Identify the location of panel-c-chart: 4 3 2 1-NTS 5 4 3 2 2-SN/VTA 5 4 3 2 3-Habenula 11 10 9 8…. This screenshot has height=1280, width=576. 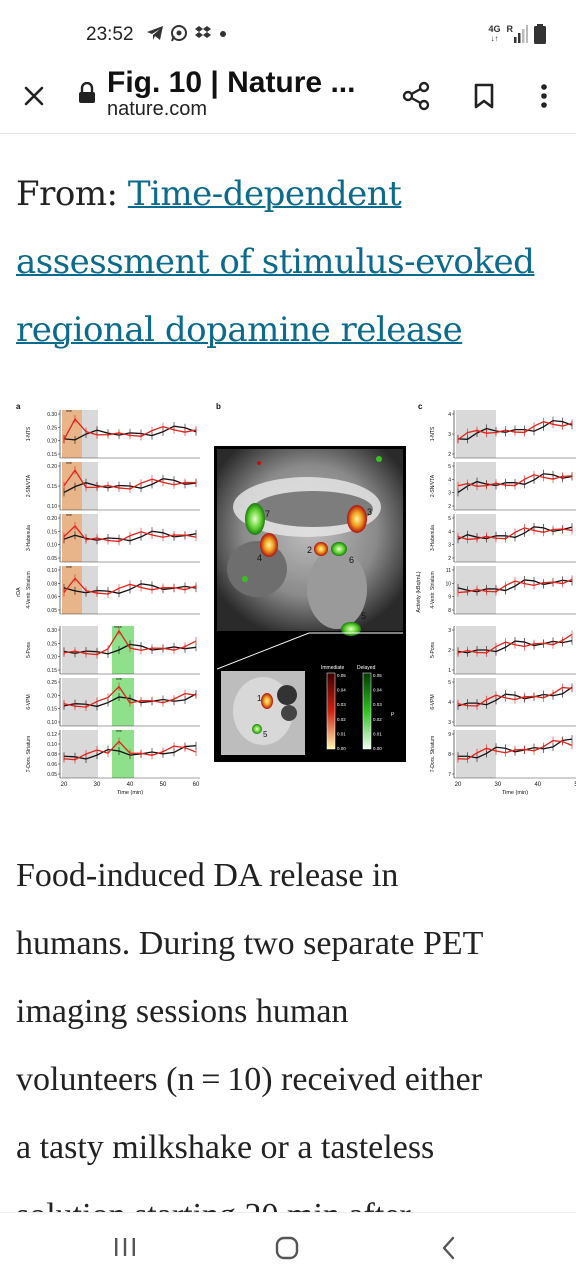
(496, 603).